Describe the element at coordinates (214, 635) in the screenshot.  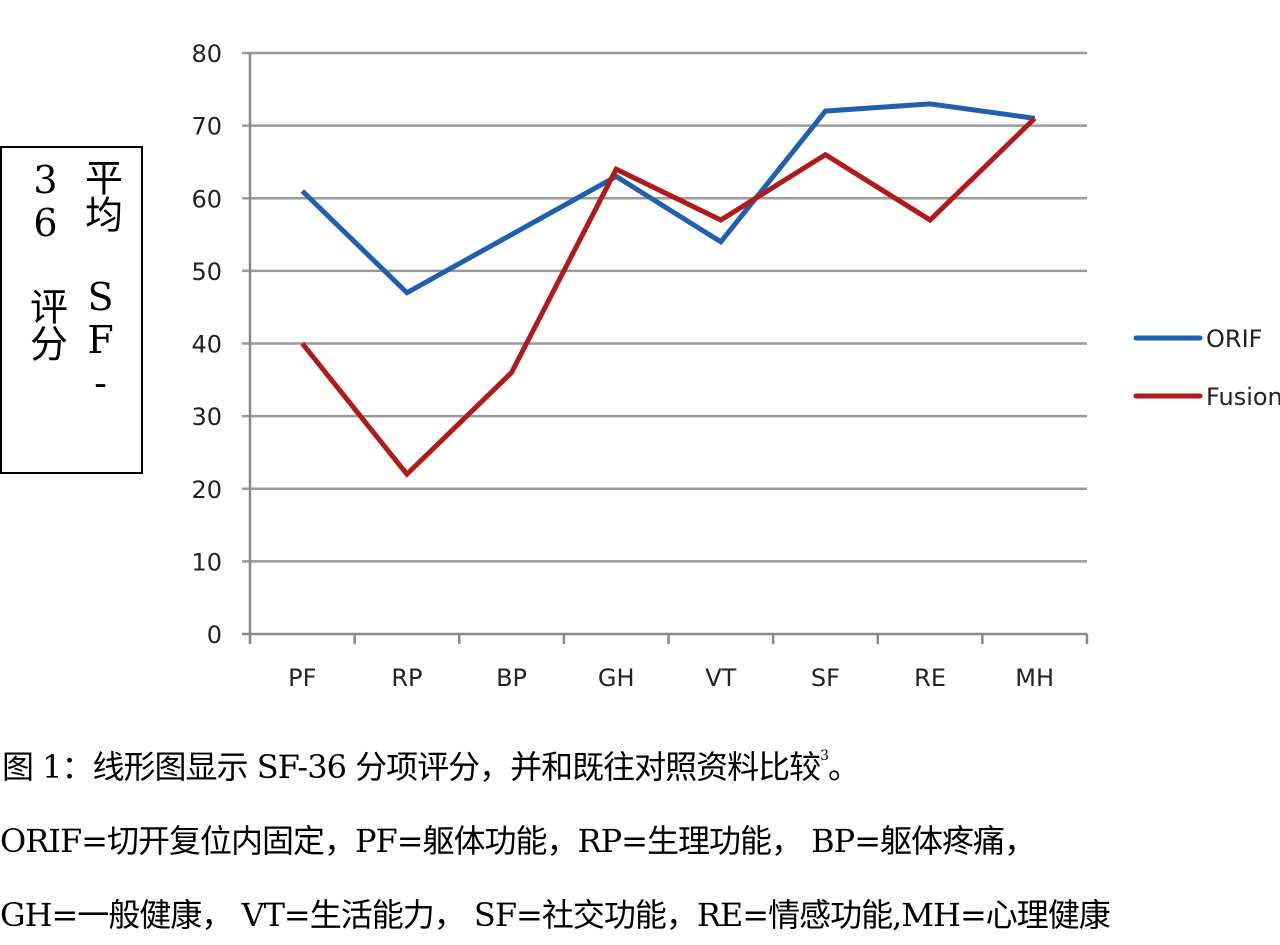
I see `y-tick-label: 0` at that location.